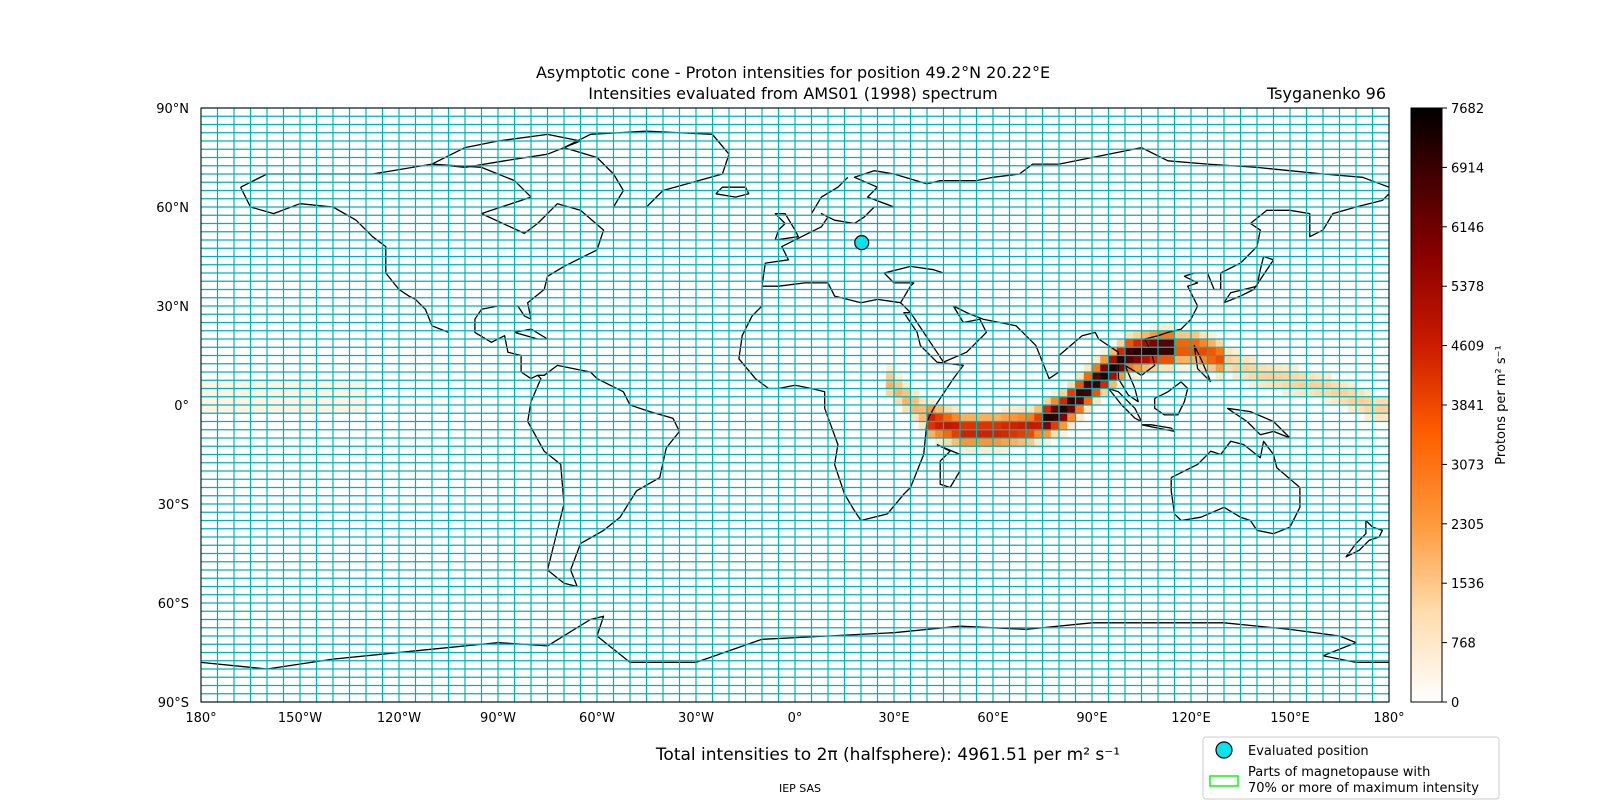  I want to click on latitude-labels: 90°N 60°N 30°N 0° 30°S 60°S 90°S, so click(172, 406).